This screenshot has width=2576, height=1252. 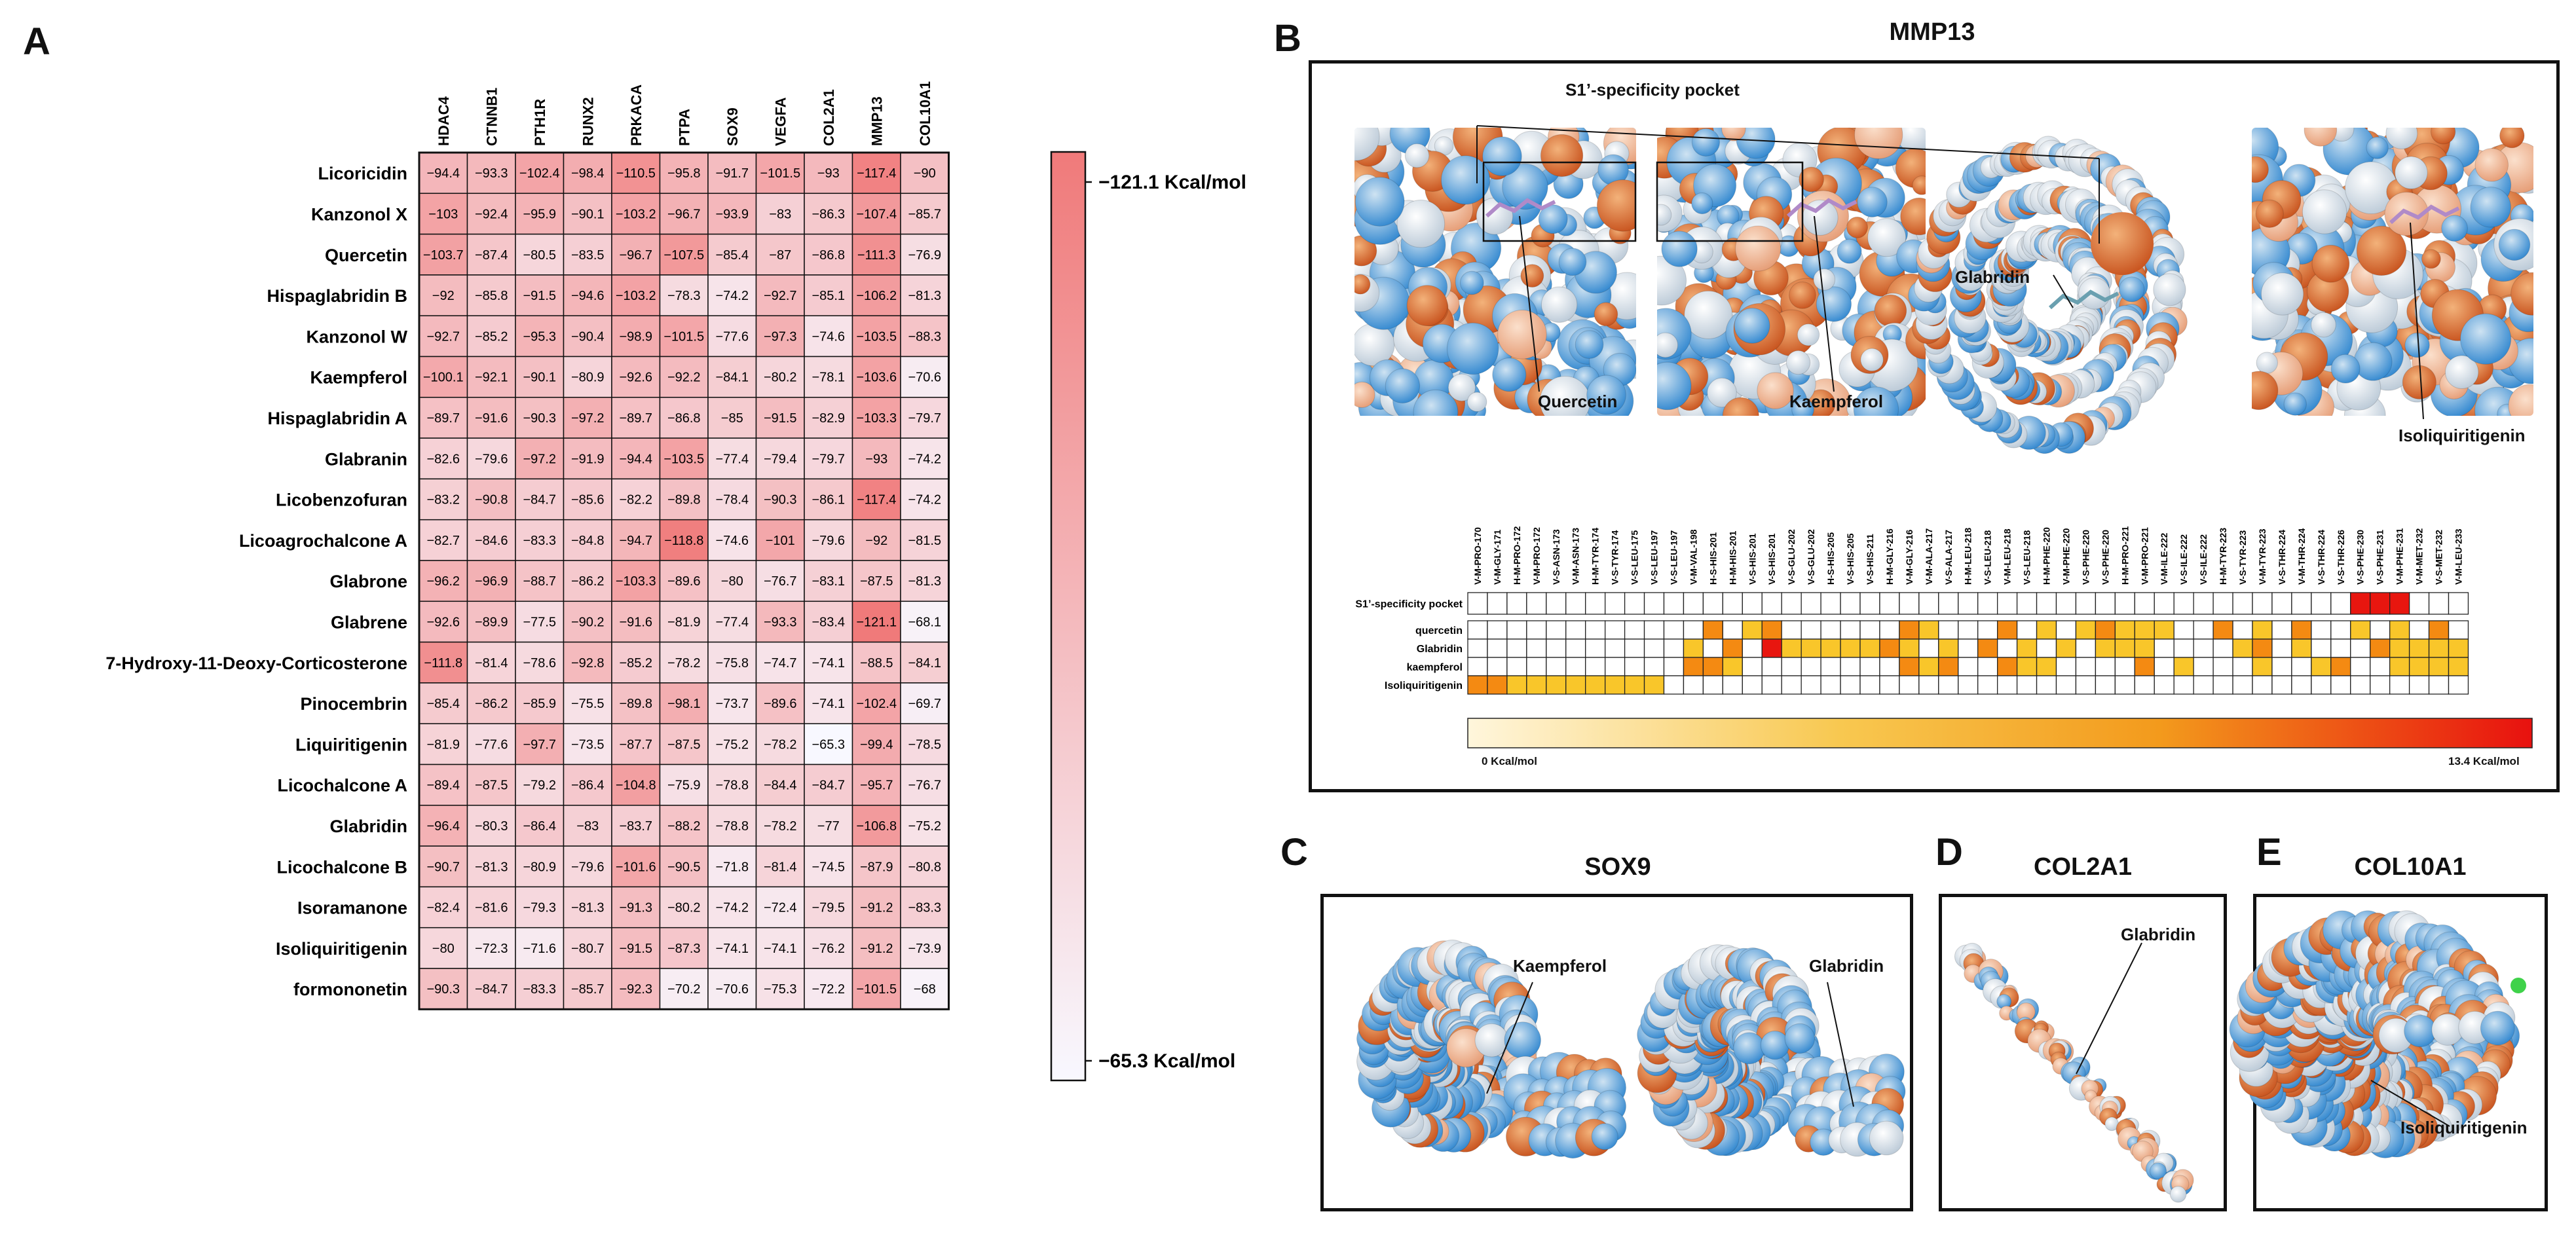 What do you see at coordinates (780, 296) in the screenshot?
I see `heatmap-value: −92.7` at bounding box center [780, 296].